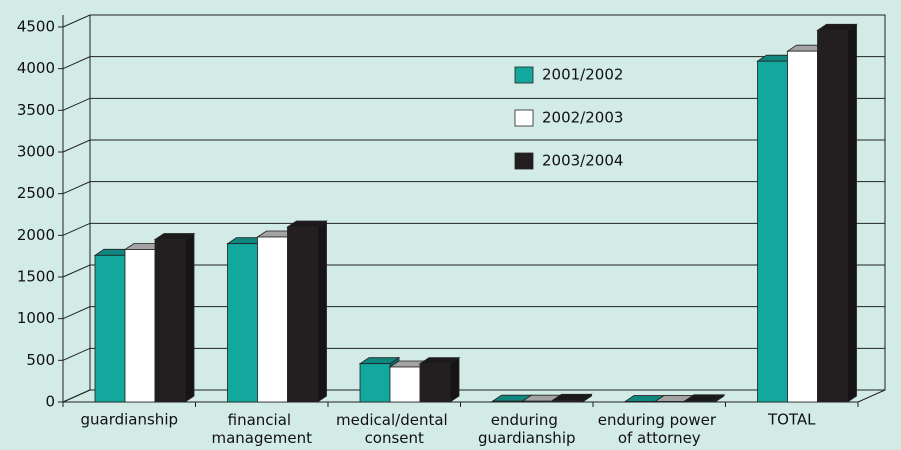  Describe the element at coordinates (36, 193) in the screenshot. I see `y-tick-label: 2500` at that location.